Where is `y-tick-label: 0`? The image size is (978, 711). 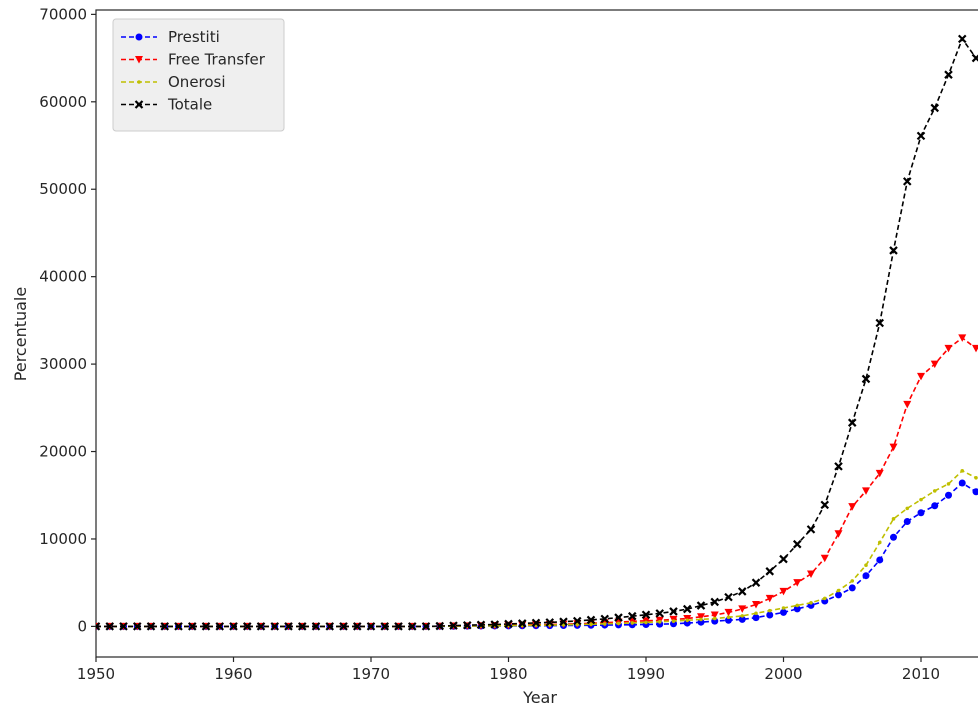
y-tick-label: 0 is located at coordinates (82, 626).